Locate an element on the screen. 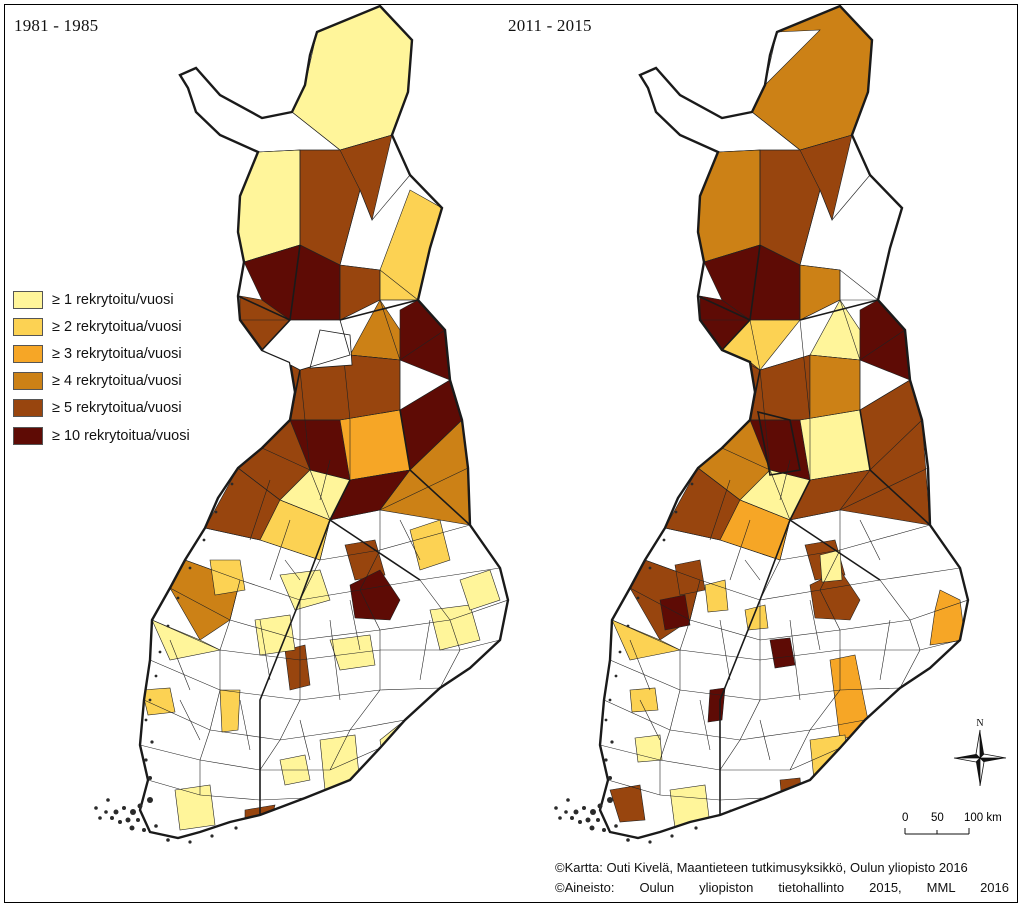 This screenshot has width=1024, height=909. legend-item: ≥ 10 rekrytoitua/vuosi is located at coordinates (101, 435).